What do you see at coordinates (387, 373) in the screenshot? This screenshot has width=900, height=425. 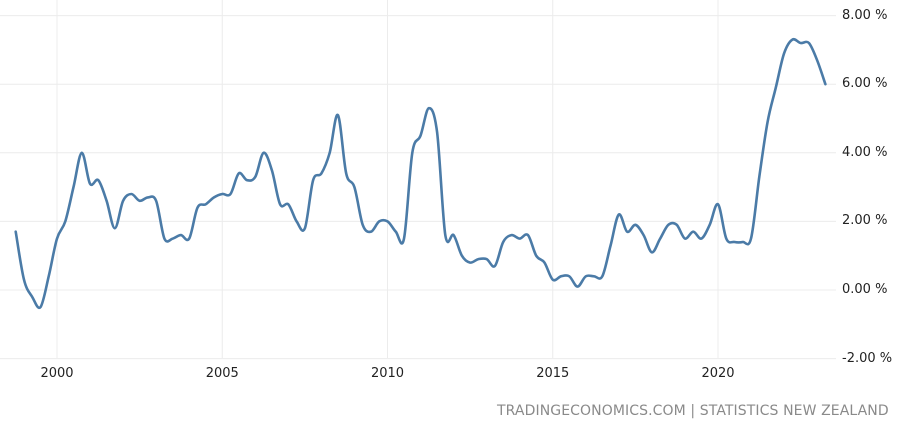 I see `x-tick-label: 2010` at bounding box center [387, 373].